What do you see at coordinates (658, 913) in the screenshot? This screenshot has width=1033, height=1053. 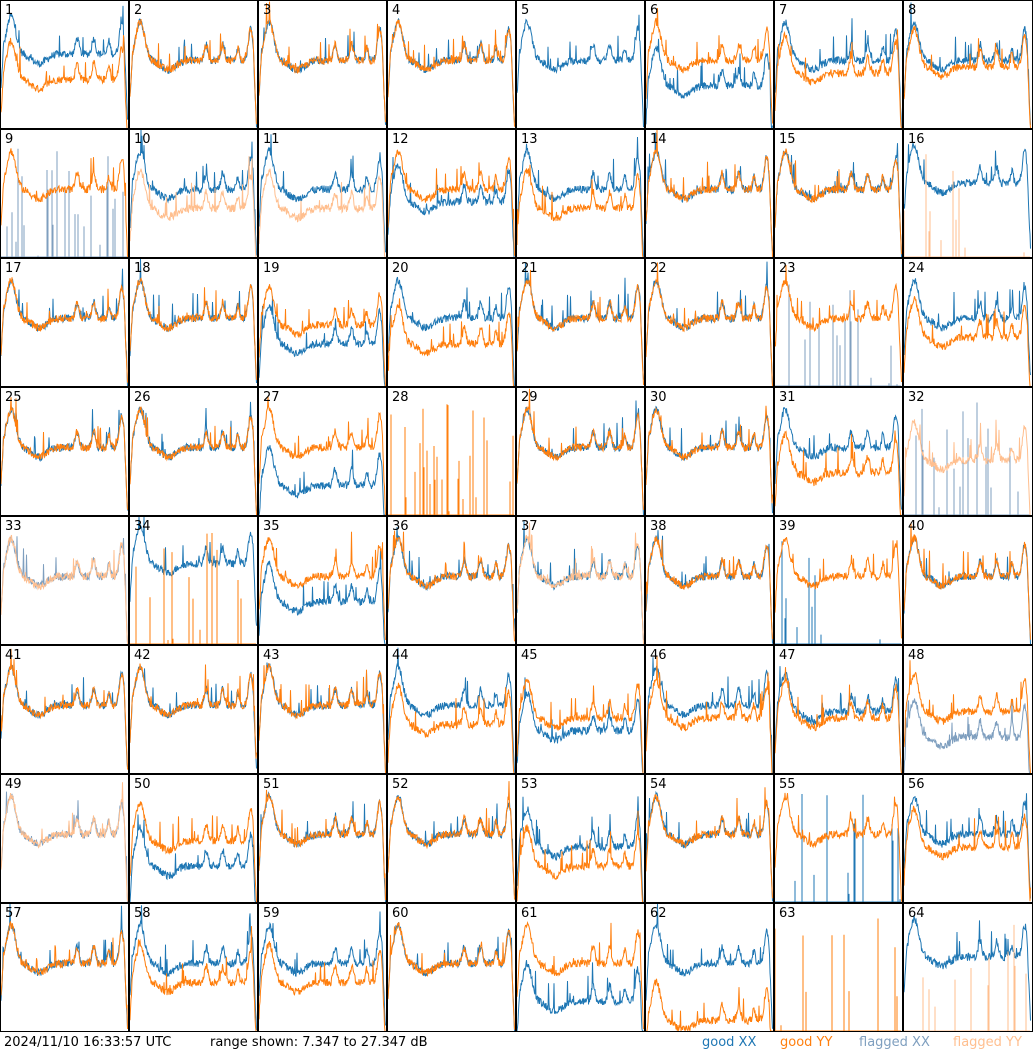 I see `panel-number: 62` at bounding box center [658, 913].